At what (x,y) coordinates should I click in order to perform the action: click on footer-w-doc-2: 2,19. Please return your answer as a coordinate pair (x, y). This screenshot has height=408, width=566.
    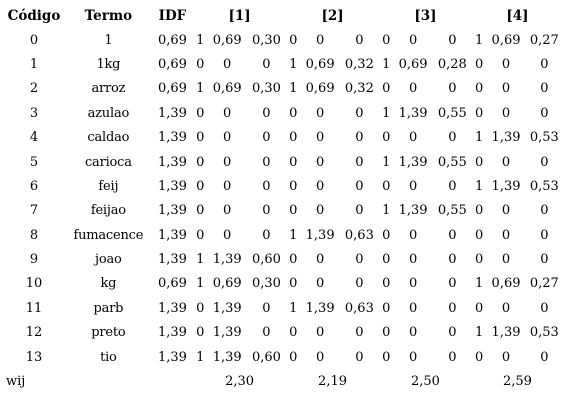
    Looking at the image, I should click on (332, 382).